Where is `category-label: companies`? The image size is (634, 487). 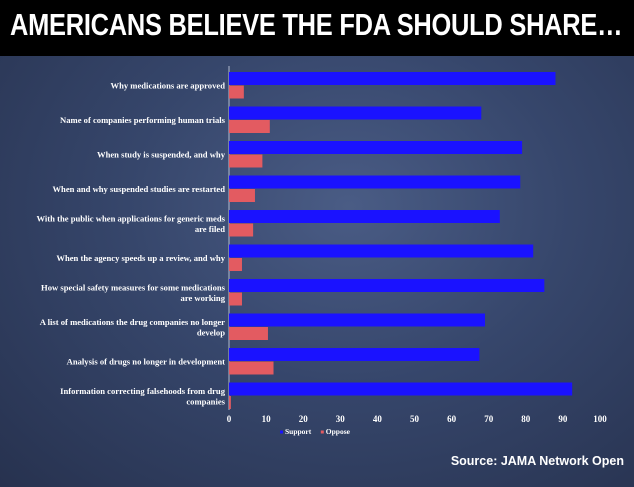
category-label: companies is located at coordinates (205, 401).